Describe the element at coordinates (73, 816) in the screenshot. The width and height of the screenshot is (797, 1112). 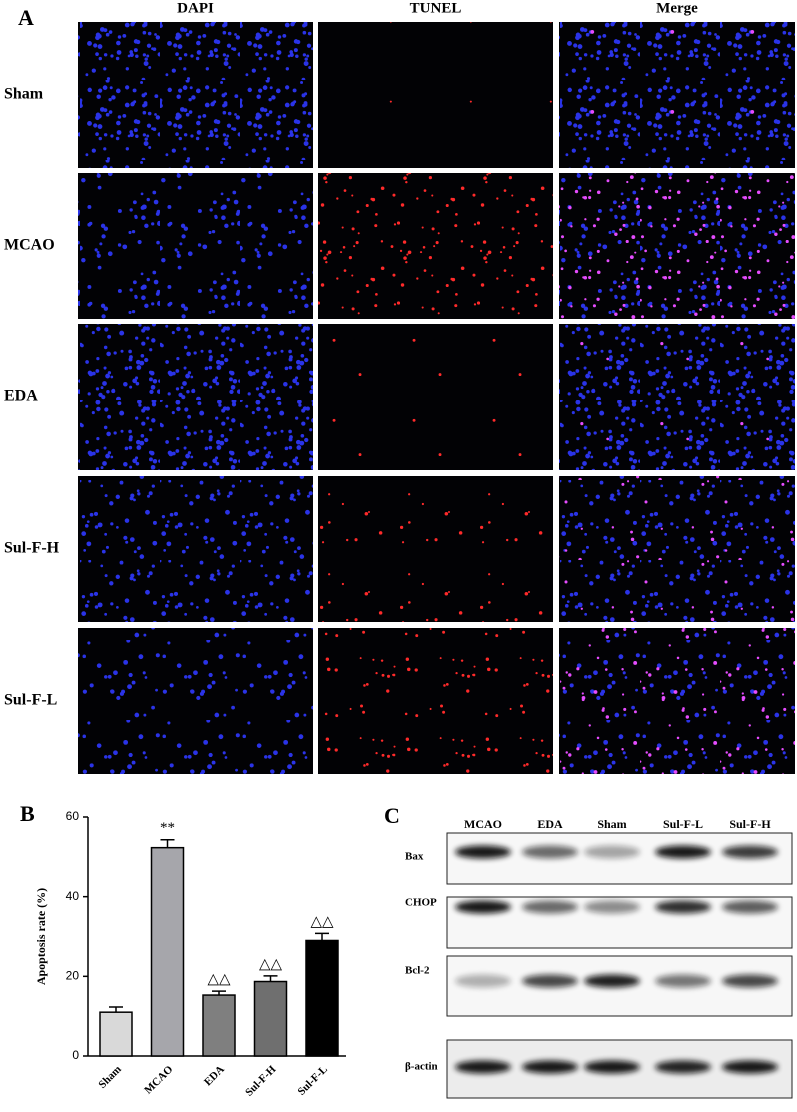
I see `y-tick-label: 60` at that location.